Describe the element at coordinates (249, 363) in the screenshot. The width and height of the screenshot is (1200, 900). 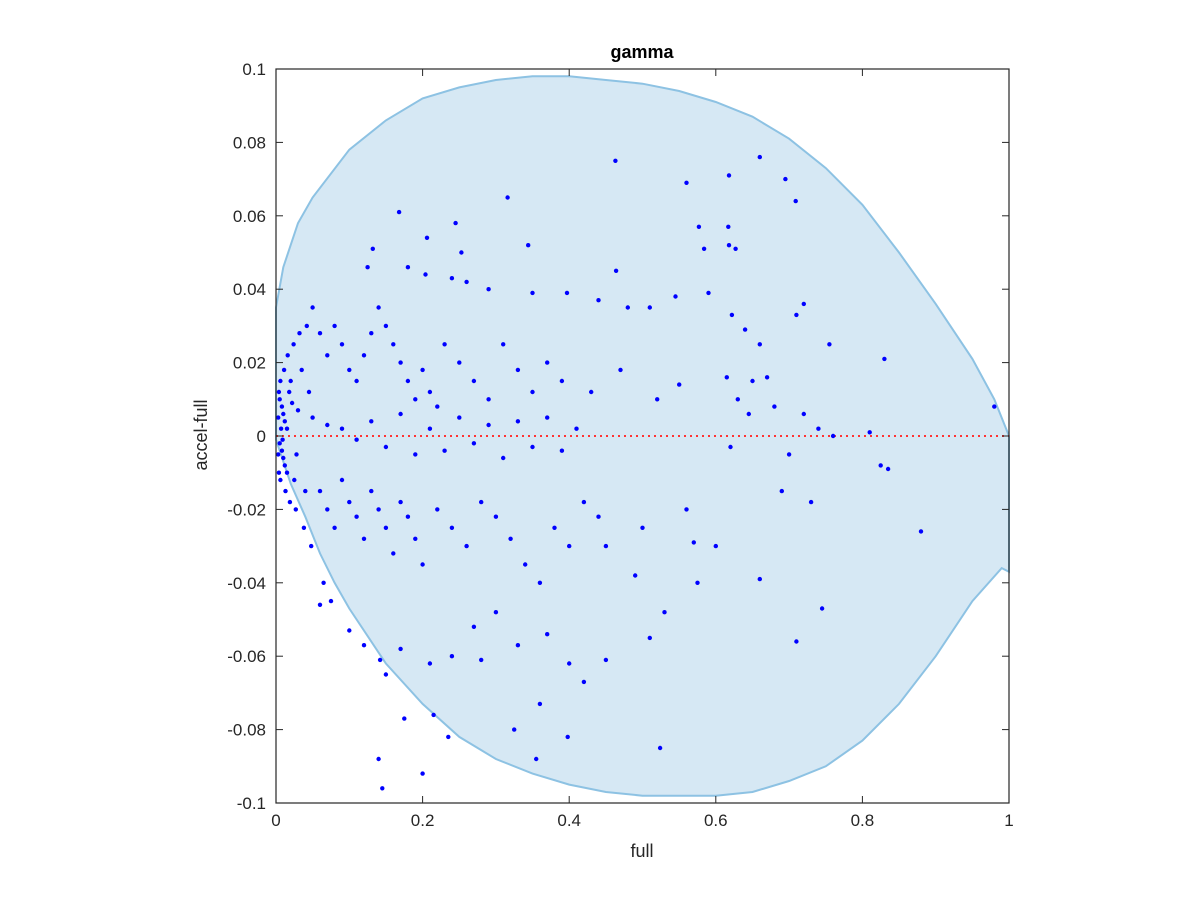
I see `y-tick-label: 0.02` at that location.